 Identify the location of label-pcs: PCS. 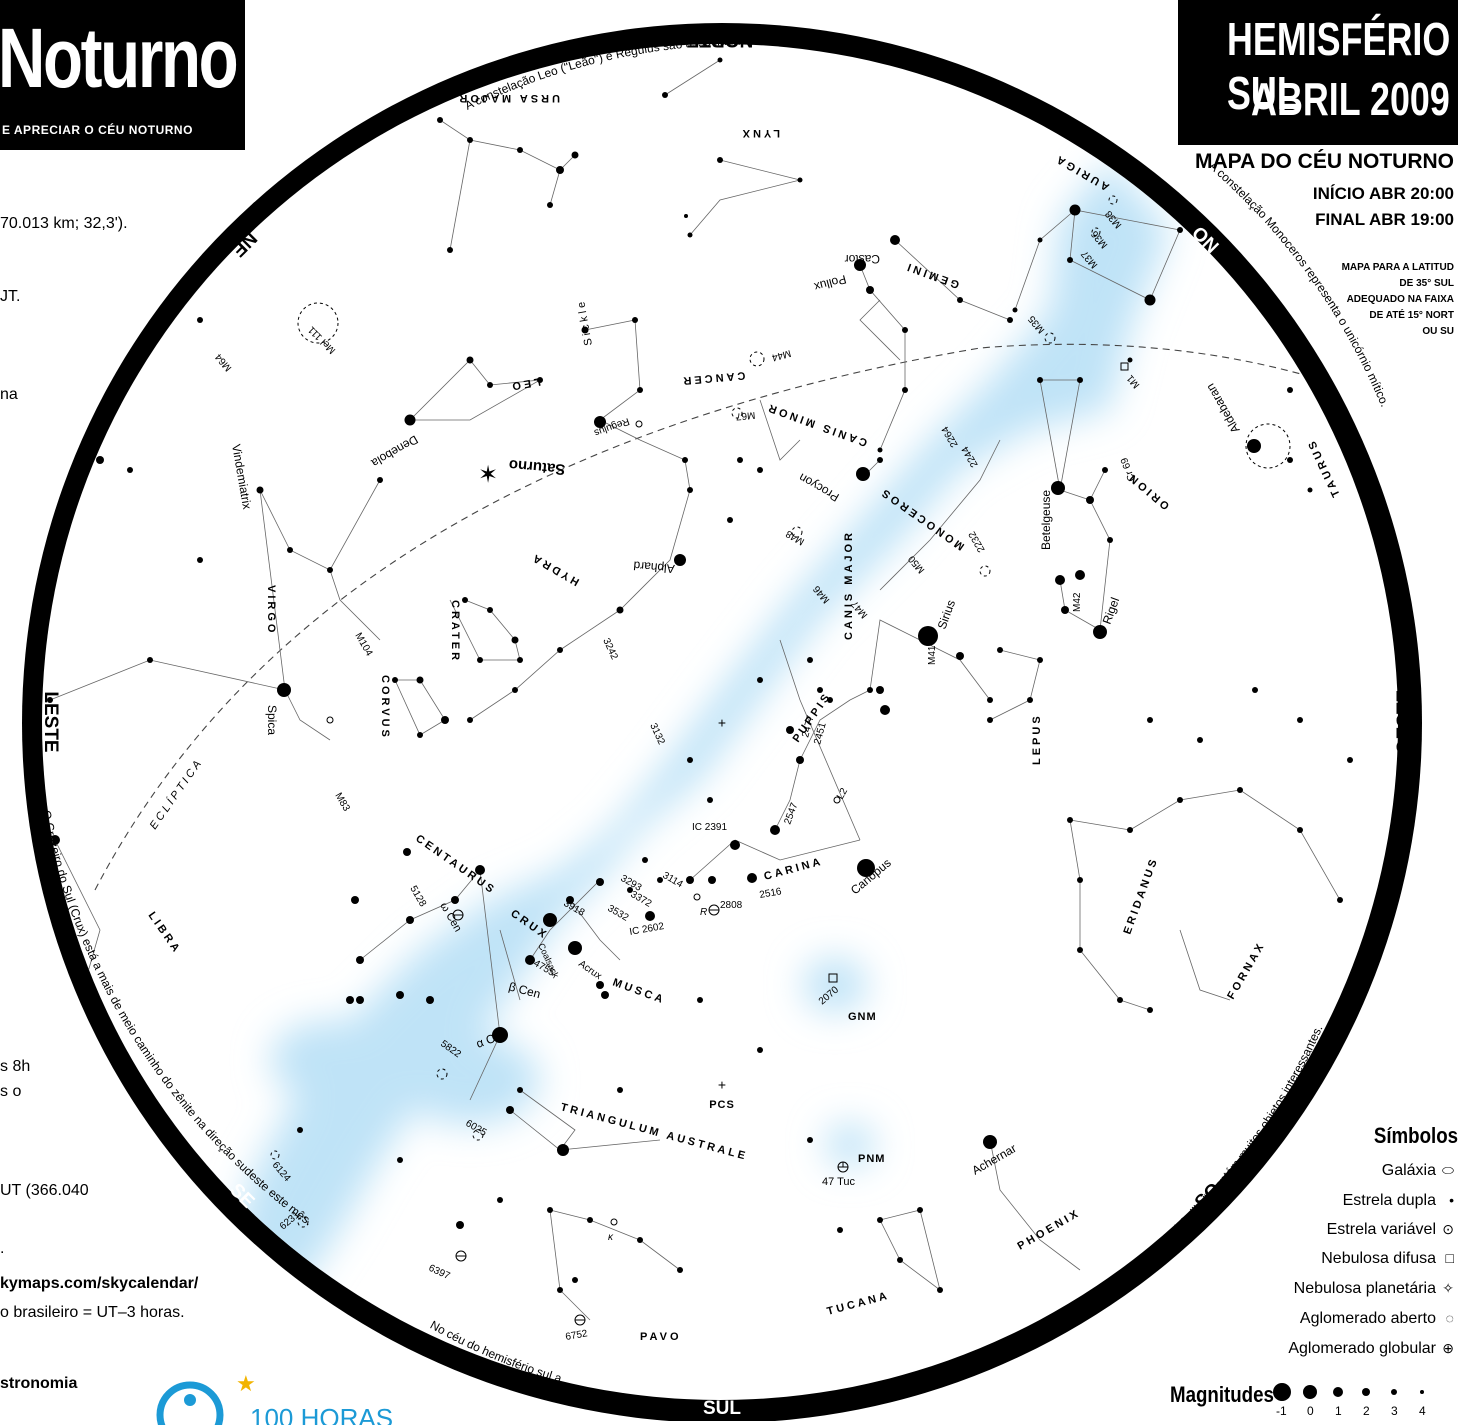
(722, 1105).